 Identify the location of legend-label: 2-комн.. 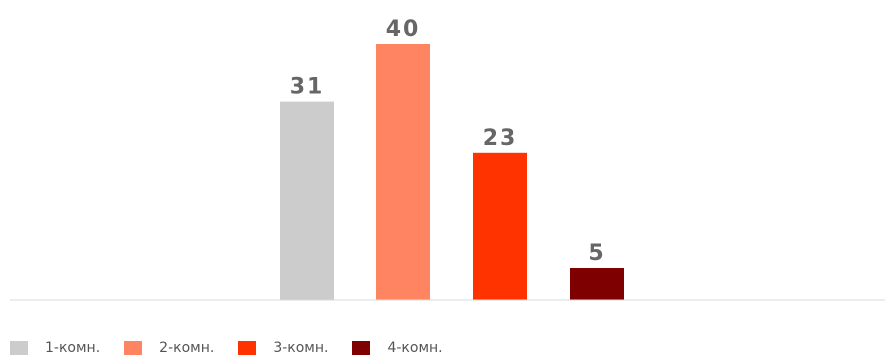
(187, 348).